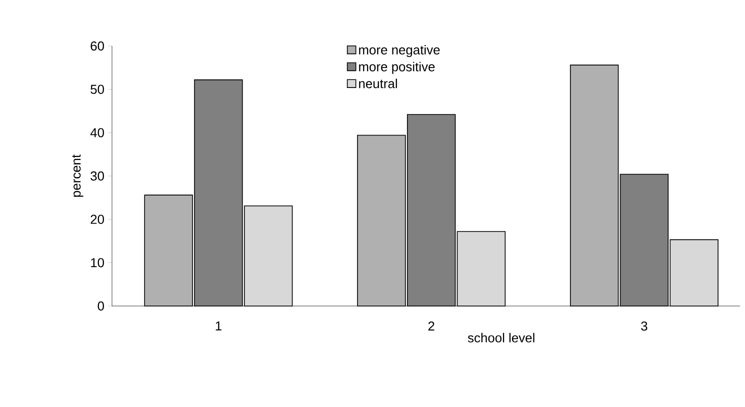  What do you see at coordinates (399, 51) in the screenshot?
I see `legend-label: more negative` at bounding box center [399, 51].